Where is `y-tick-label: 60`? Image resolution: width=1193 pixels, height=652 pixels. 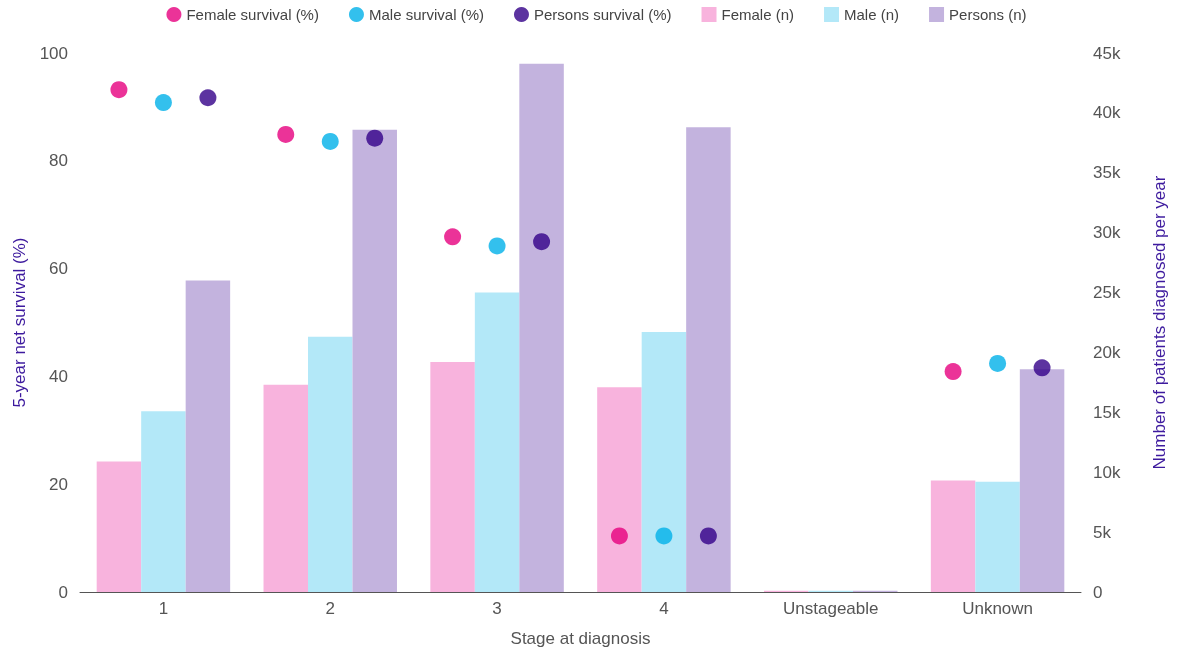 y-tick-label: 60 is located at coordinates (58, 269).